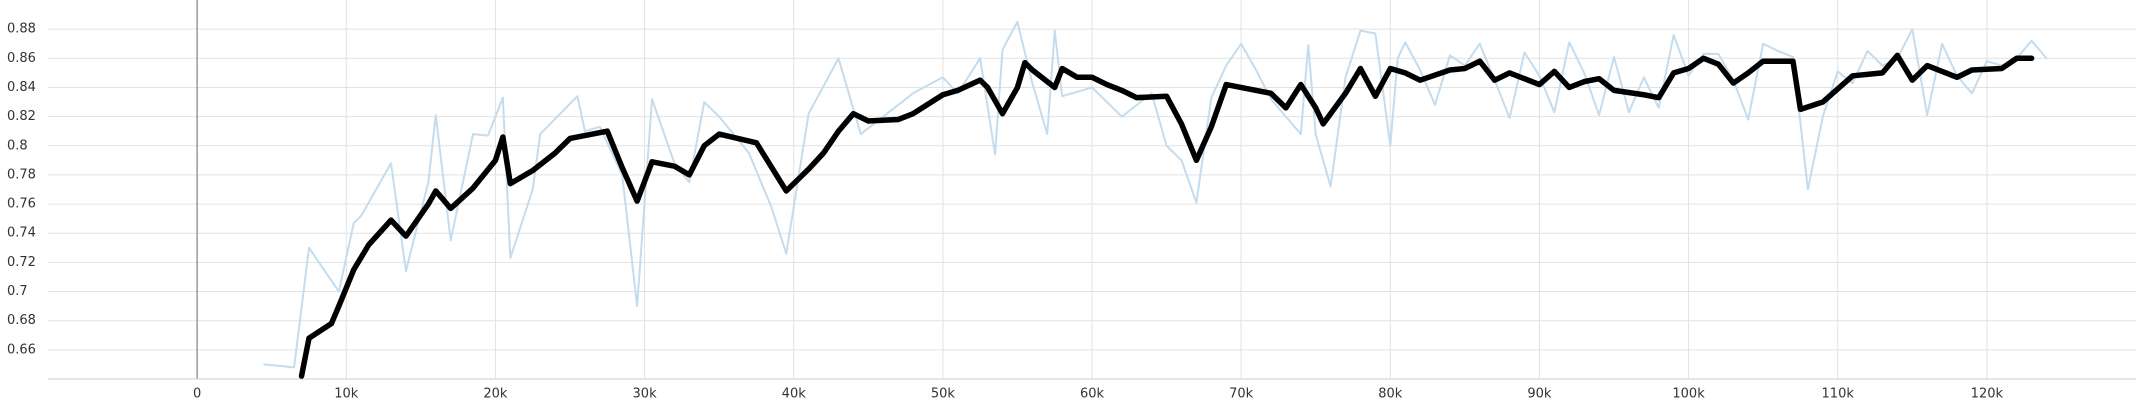  Describe the element at coordinates (21, 320) in the screenshot. I see `y-tick-label: 0.68` at that location.